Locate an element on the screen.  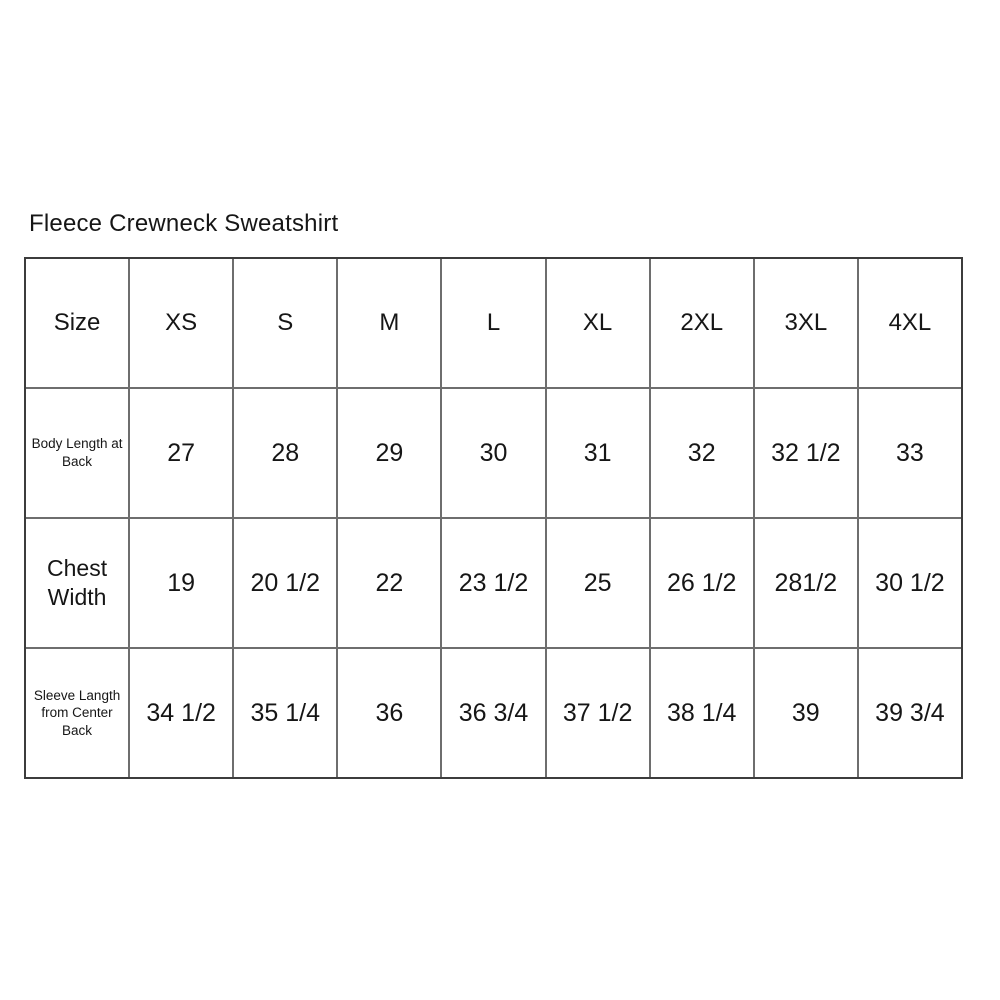
header-cell-2xl: 2XL is located at coordinates (701, 323).